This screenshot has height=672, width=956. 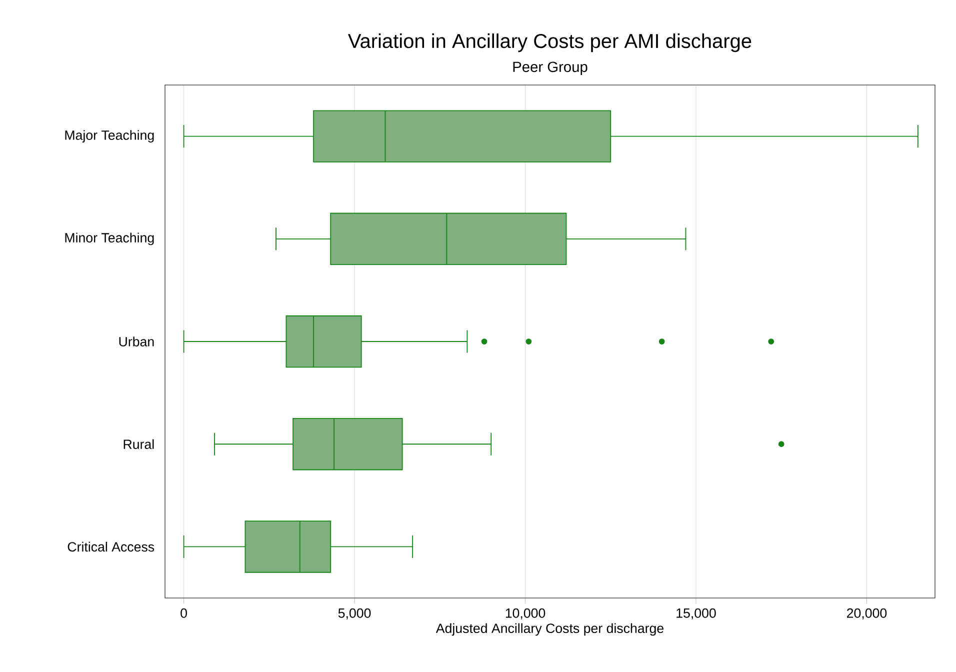 What do you see at coordinates (550, 629) in the screenshot?
I see `x-axis-title: Adjusted Ancillary Costs per discharge` at bounding box center [550, 629].